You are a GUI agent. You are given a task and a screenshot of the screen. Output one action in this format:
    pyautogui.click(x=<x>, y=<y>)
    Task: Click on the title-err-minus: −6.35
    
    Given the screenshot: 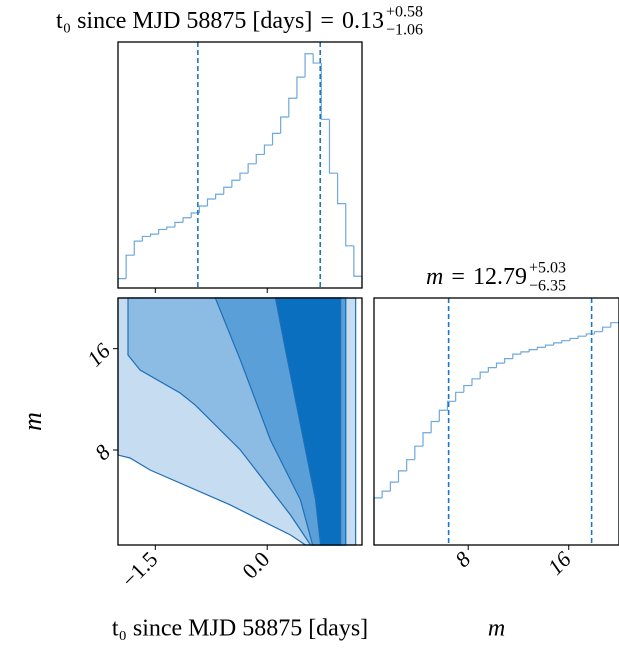 What is the action you would take?
    pyautogui.click(x=547, y=286)
    